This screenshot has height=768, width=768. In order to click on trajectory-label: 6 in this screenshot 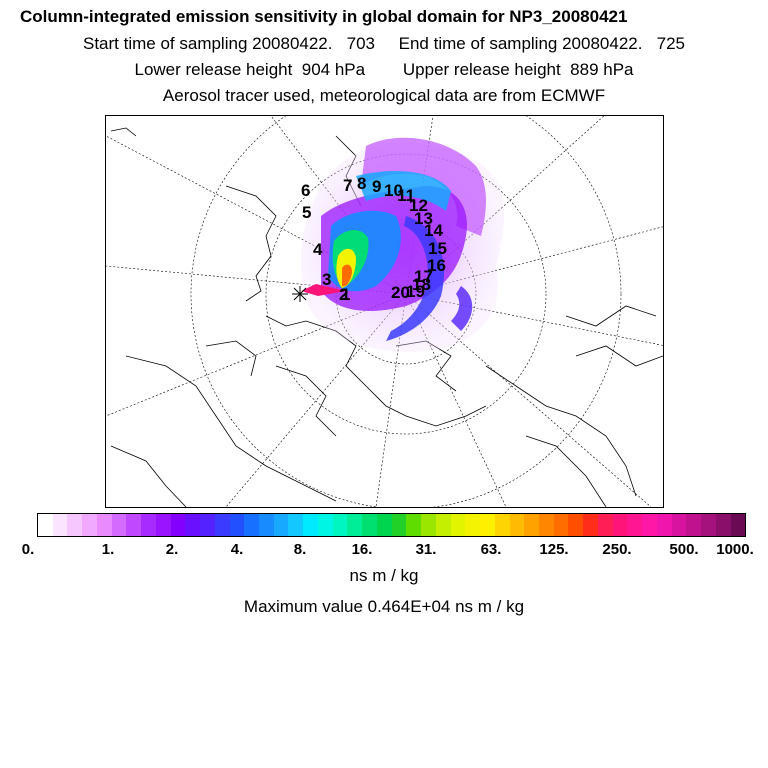, I will do `click(305, 190)`.